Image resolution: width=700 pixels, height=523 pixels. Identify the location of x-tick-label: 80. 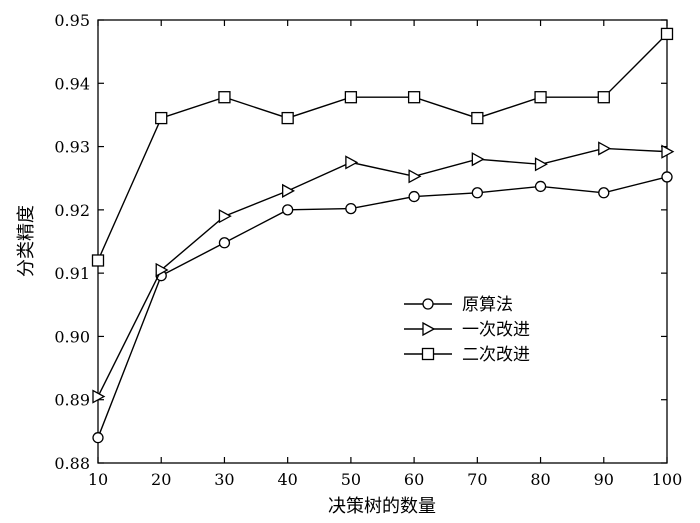
(540, 479).